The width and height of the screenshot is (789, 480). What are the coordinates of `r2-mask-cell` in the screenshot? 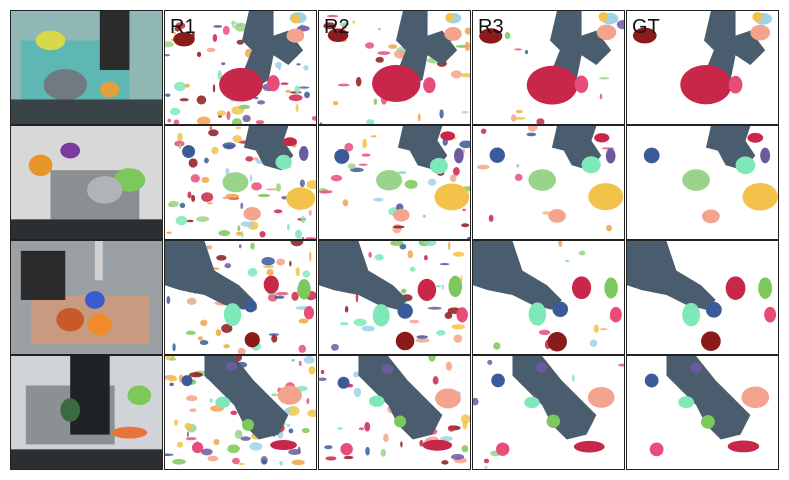 It's located at (394, 182).